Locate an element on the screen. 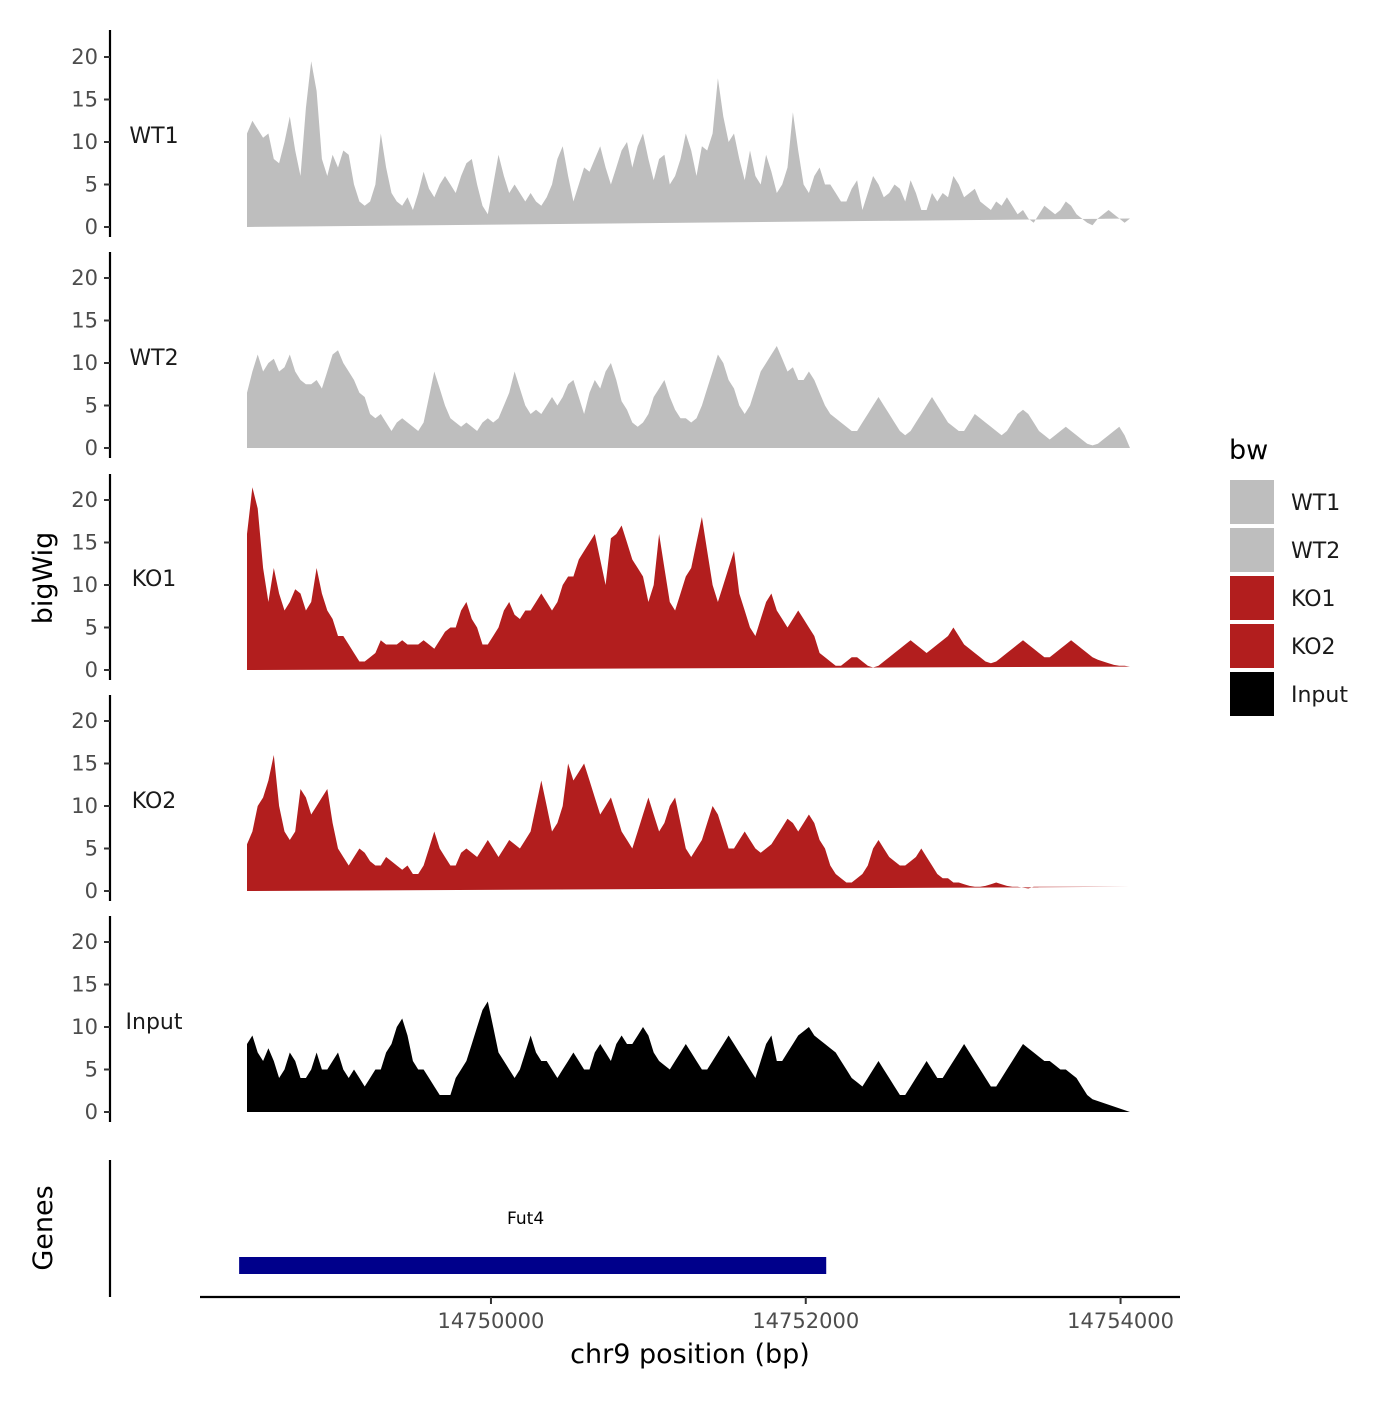  x-tick-label: 14752000 is located at coordinates (805, 1321).